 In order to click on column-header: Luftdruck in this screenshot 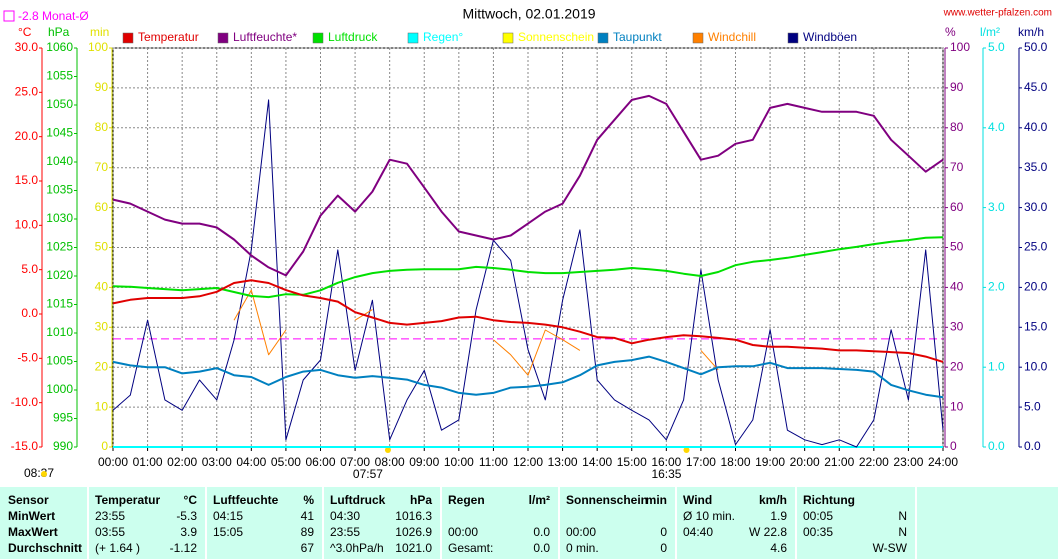, I will do `click(358, 500)`.